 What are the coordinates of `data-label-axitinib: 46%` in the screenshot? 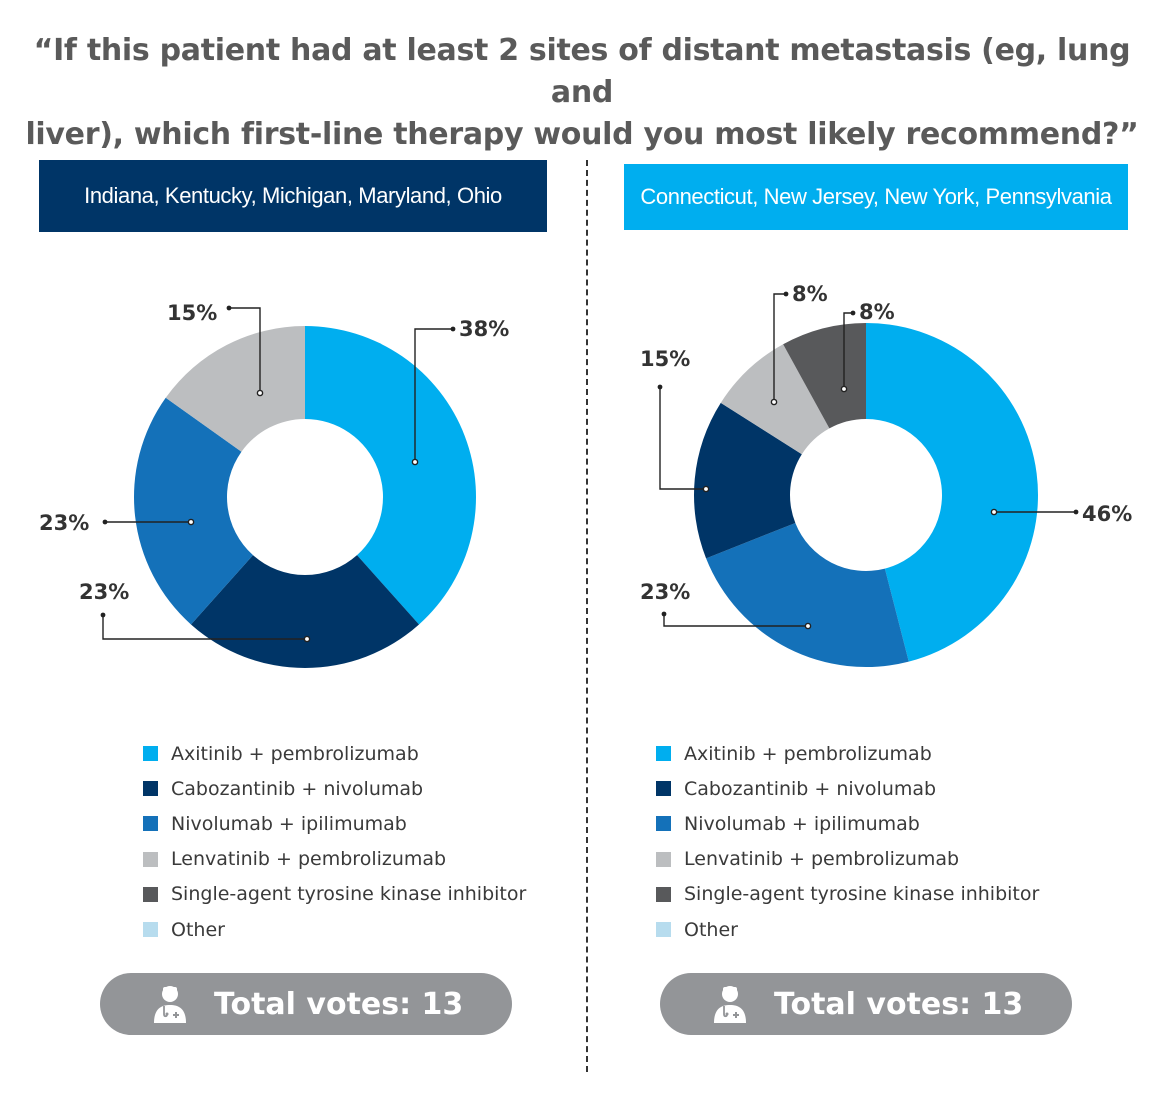 It's located at (1107, 514).